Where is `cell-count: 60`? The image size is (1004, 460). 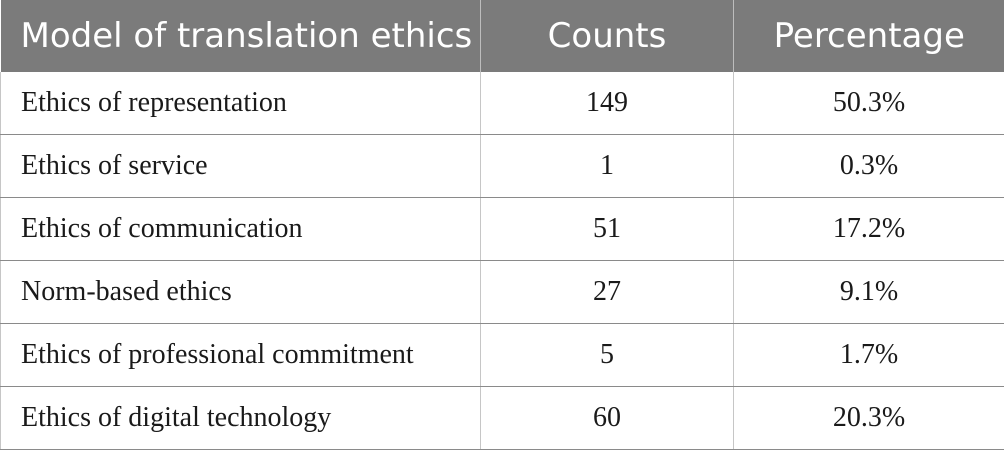
cell-count: 60 is located at coordinates (607, 418).